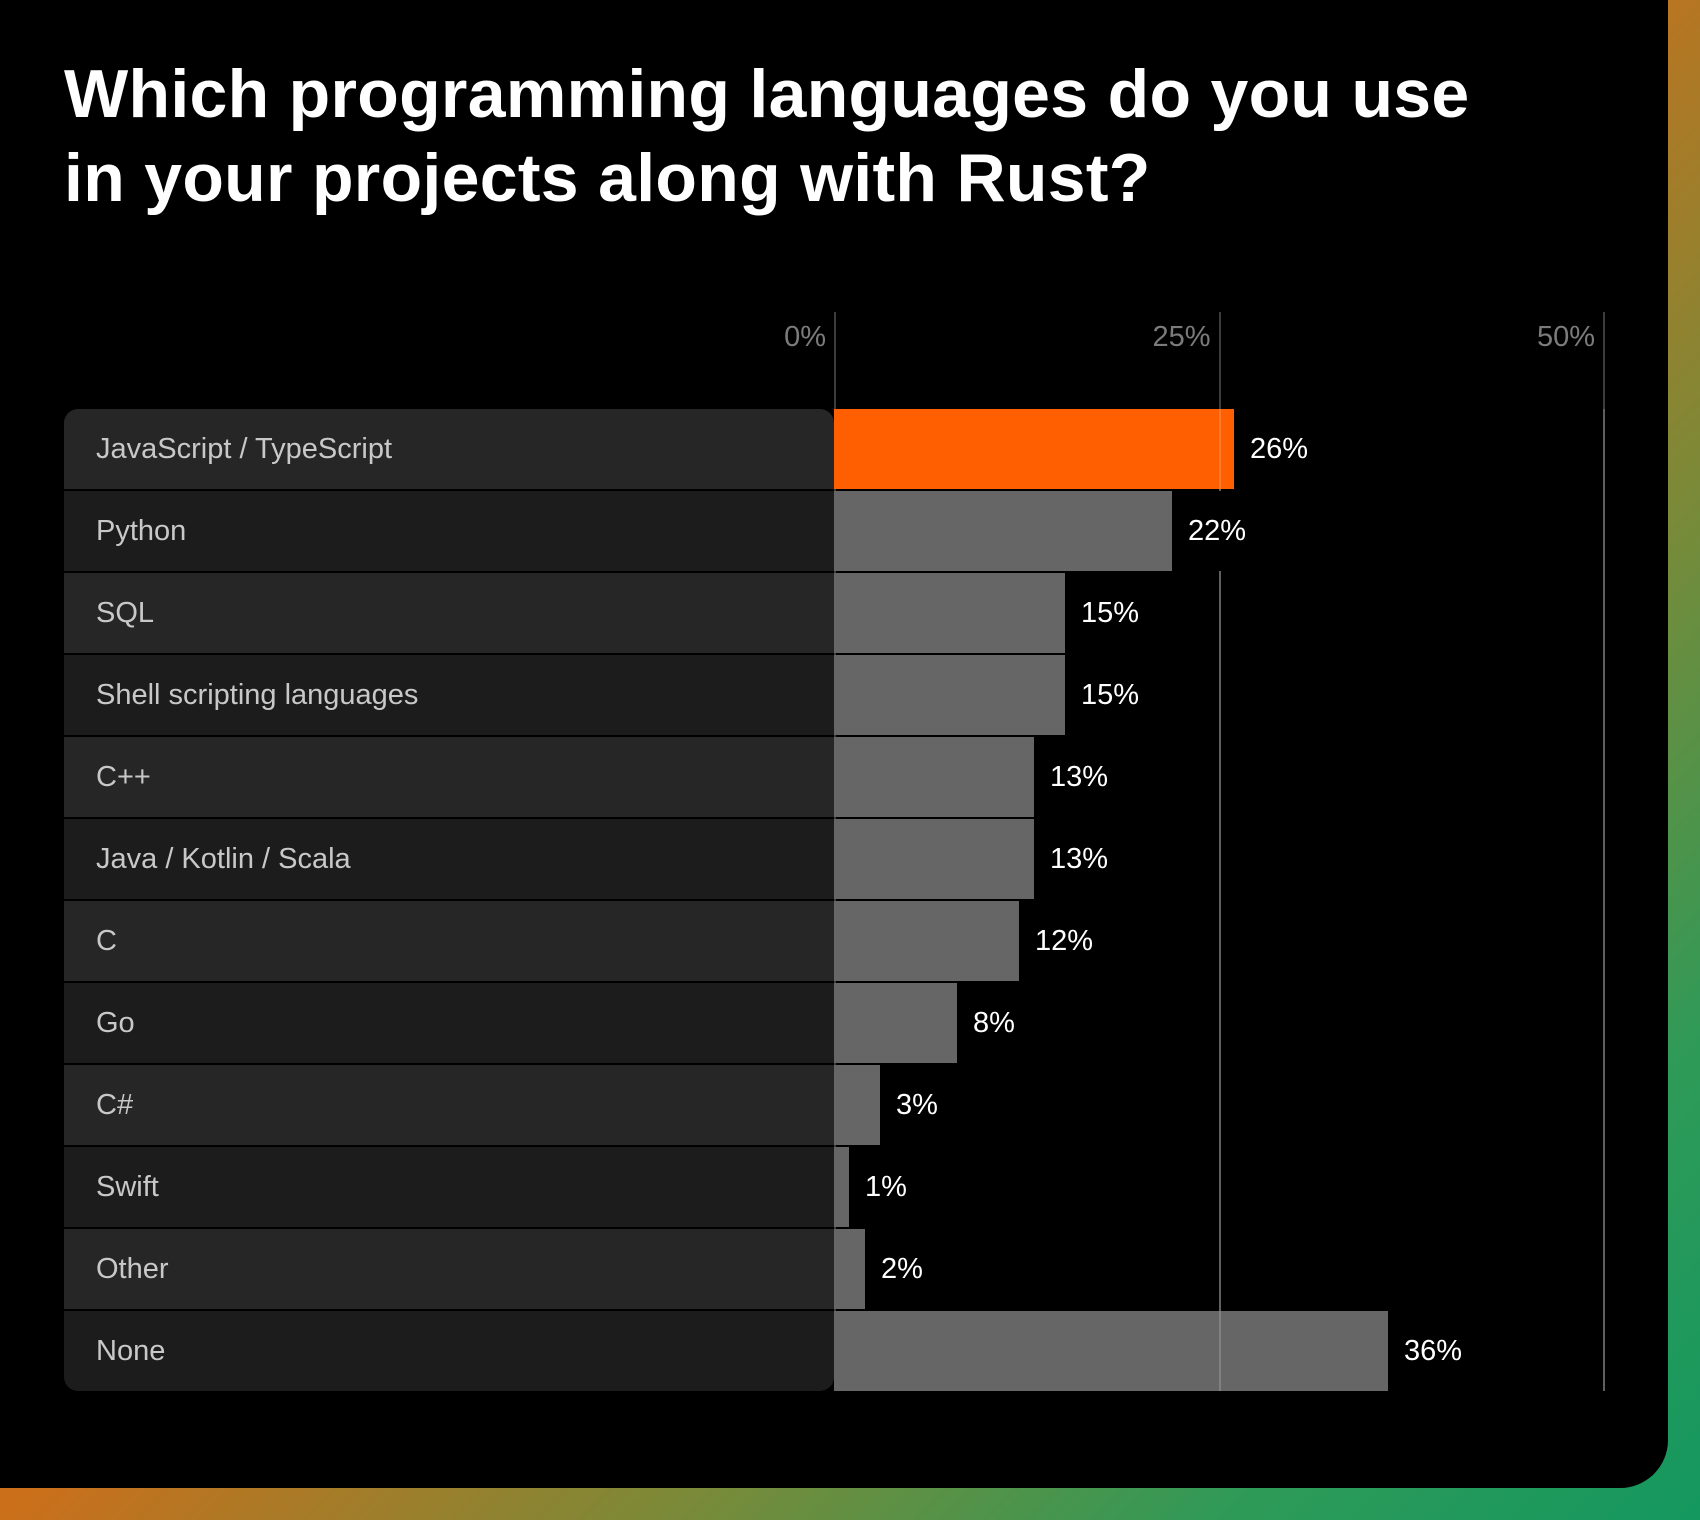 The height and width of the screenshot is (1520, 1700). What do you see at coordinates (127, 1187) in the screenshot?
I see `category-label: Swift` at bounding box center [127, 1187].